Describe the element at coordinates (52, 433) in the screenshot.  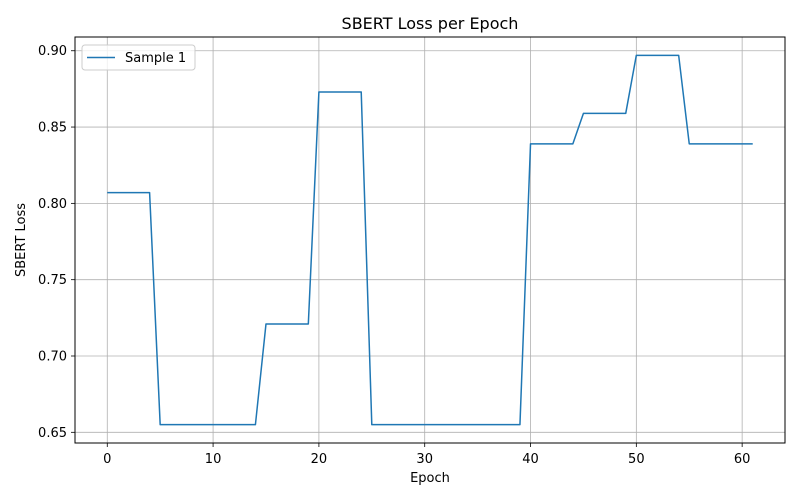
I see `y-tick-label: 0.65` at that location.